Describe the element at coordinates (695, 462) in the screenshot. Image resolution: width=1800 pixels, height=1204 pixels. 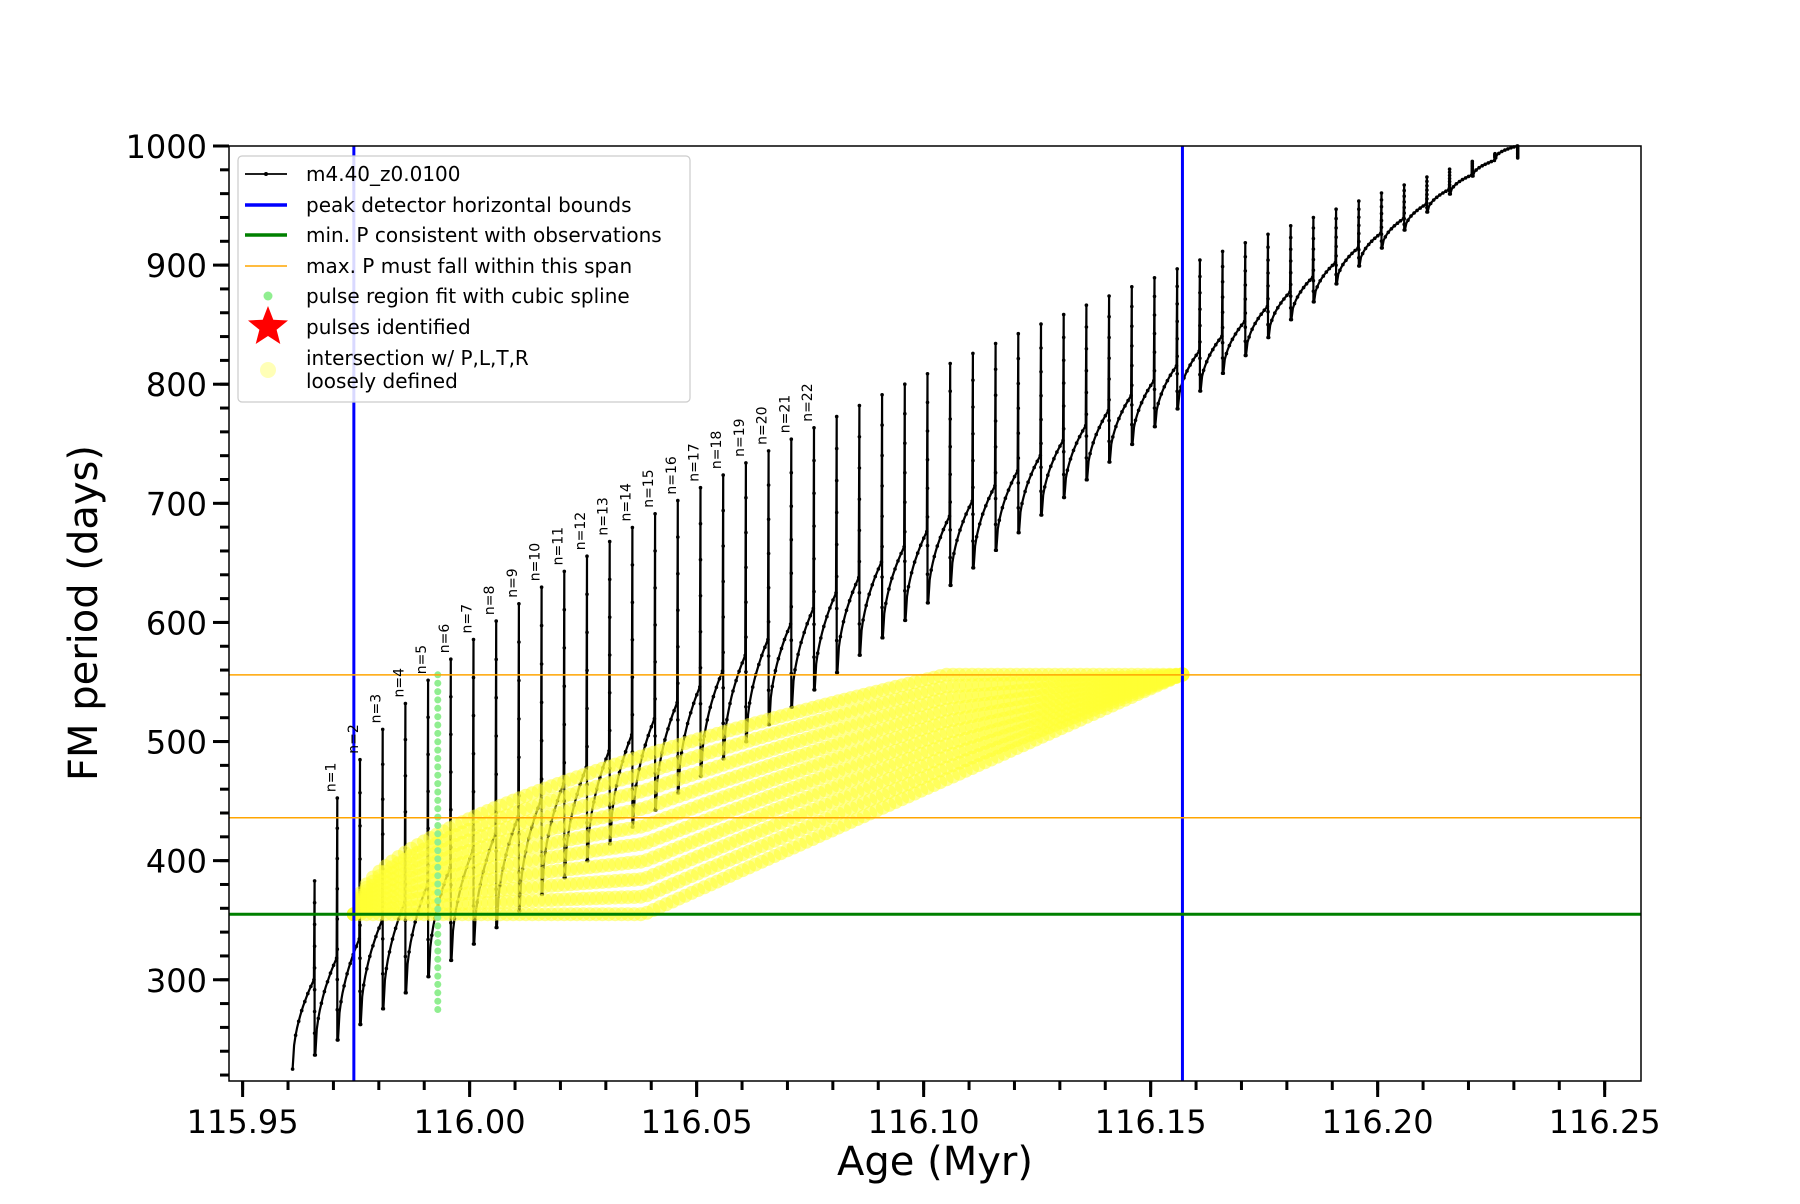
I see `pulse-label: n=17` at that location.